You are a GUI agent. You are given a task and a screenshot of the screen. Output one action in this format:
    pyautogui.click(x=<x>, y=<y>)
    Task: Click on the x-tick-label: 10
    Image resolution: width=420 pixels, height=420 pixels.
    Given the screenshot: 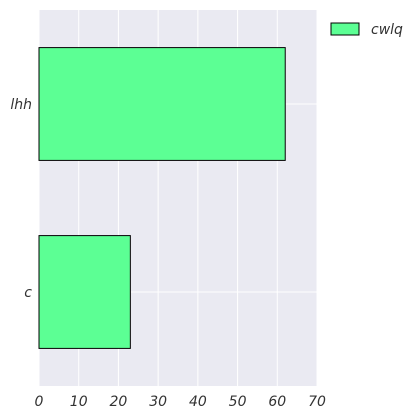 What is the action you would take?
    pyautogui.click(x=79, y=402)
    